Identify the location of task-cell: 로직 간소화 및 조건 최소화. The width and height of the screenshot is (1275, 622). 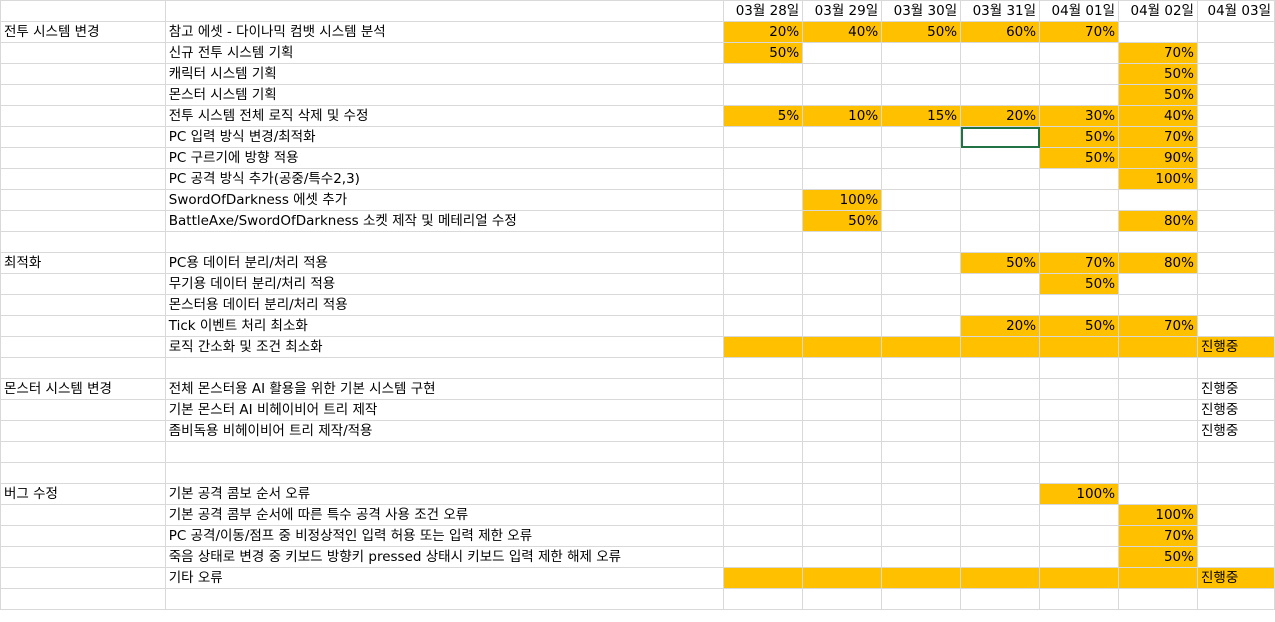
(444, 347).